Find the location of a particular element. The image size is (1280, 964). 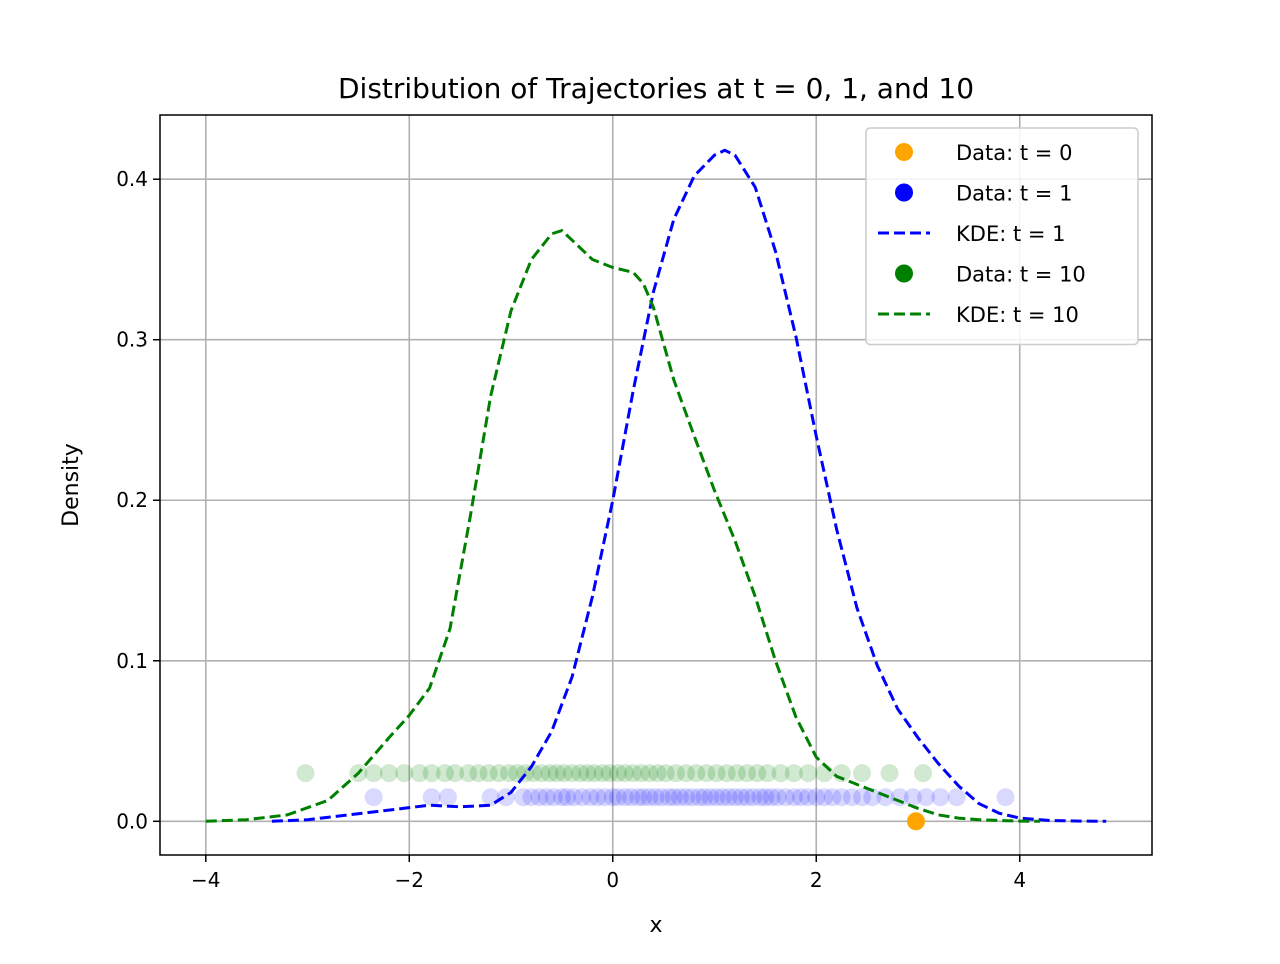

legend-entry: KDE: t = 10 is located at coordinates (978, 315).